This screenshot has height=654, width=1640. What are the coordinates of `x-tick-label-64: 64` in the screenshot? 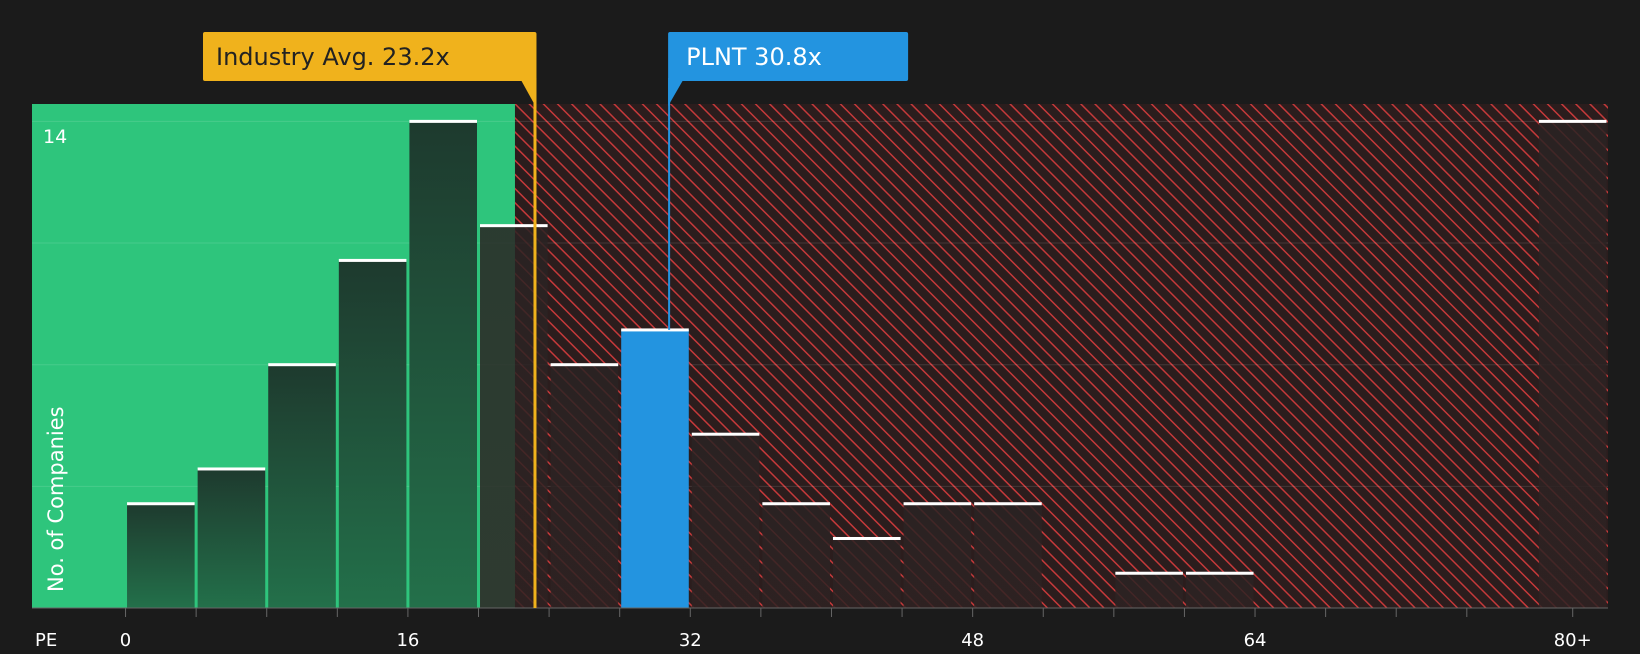 It's located at (1255, 640).